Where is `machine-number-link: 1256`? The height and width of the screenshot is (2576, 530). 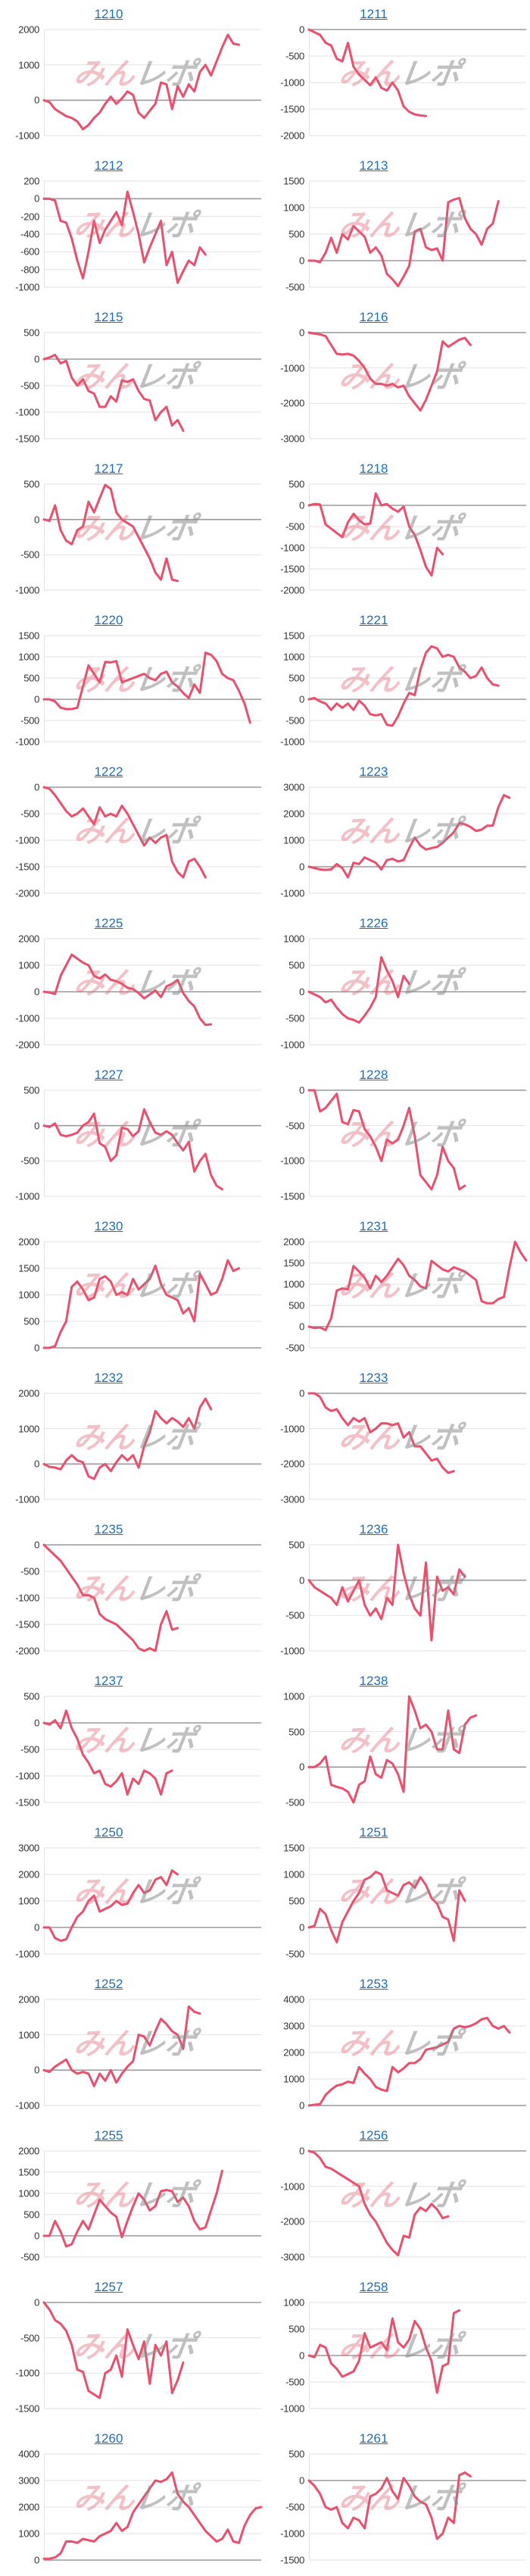
machine-number-link: 1256 is located at coordinates (373, 2135).